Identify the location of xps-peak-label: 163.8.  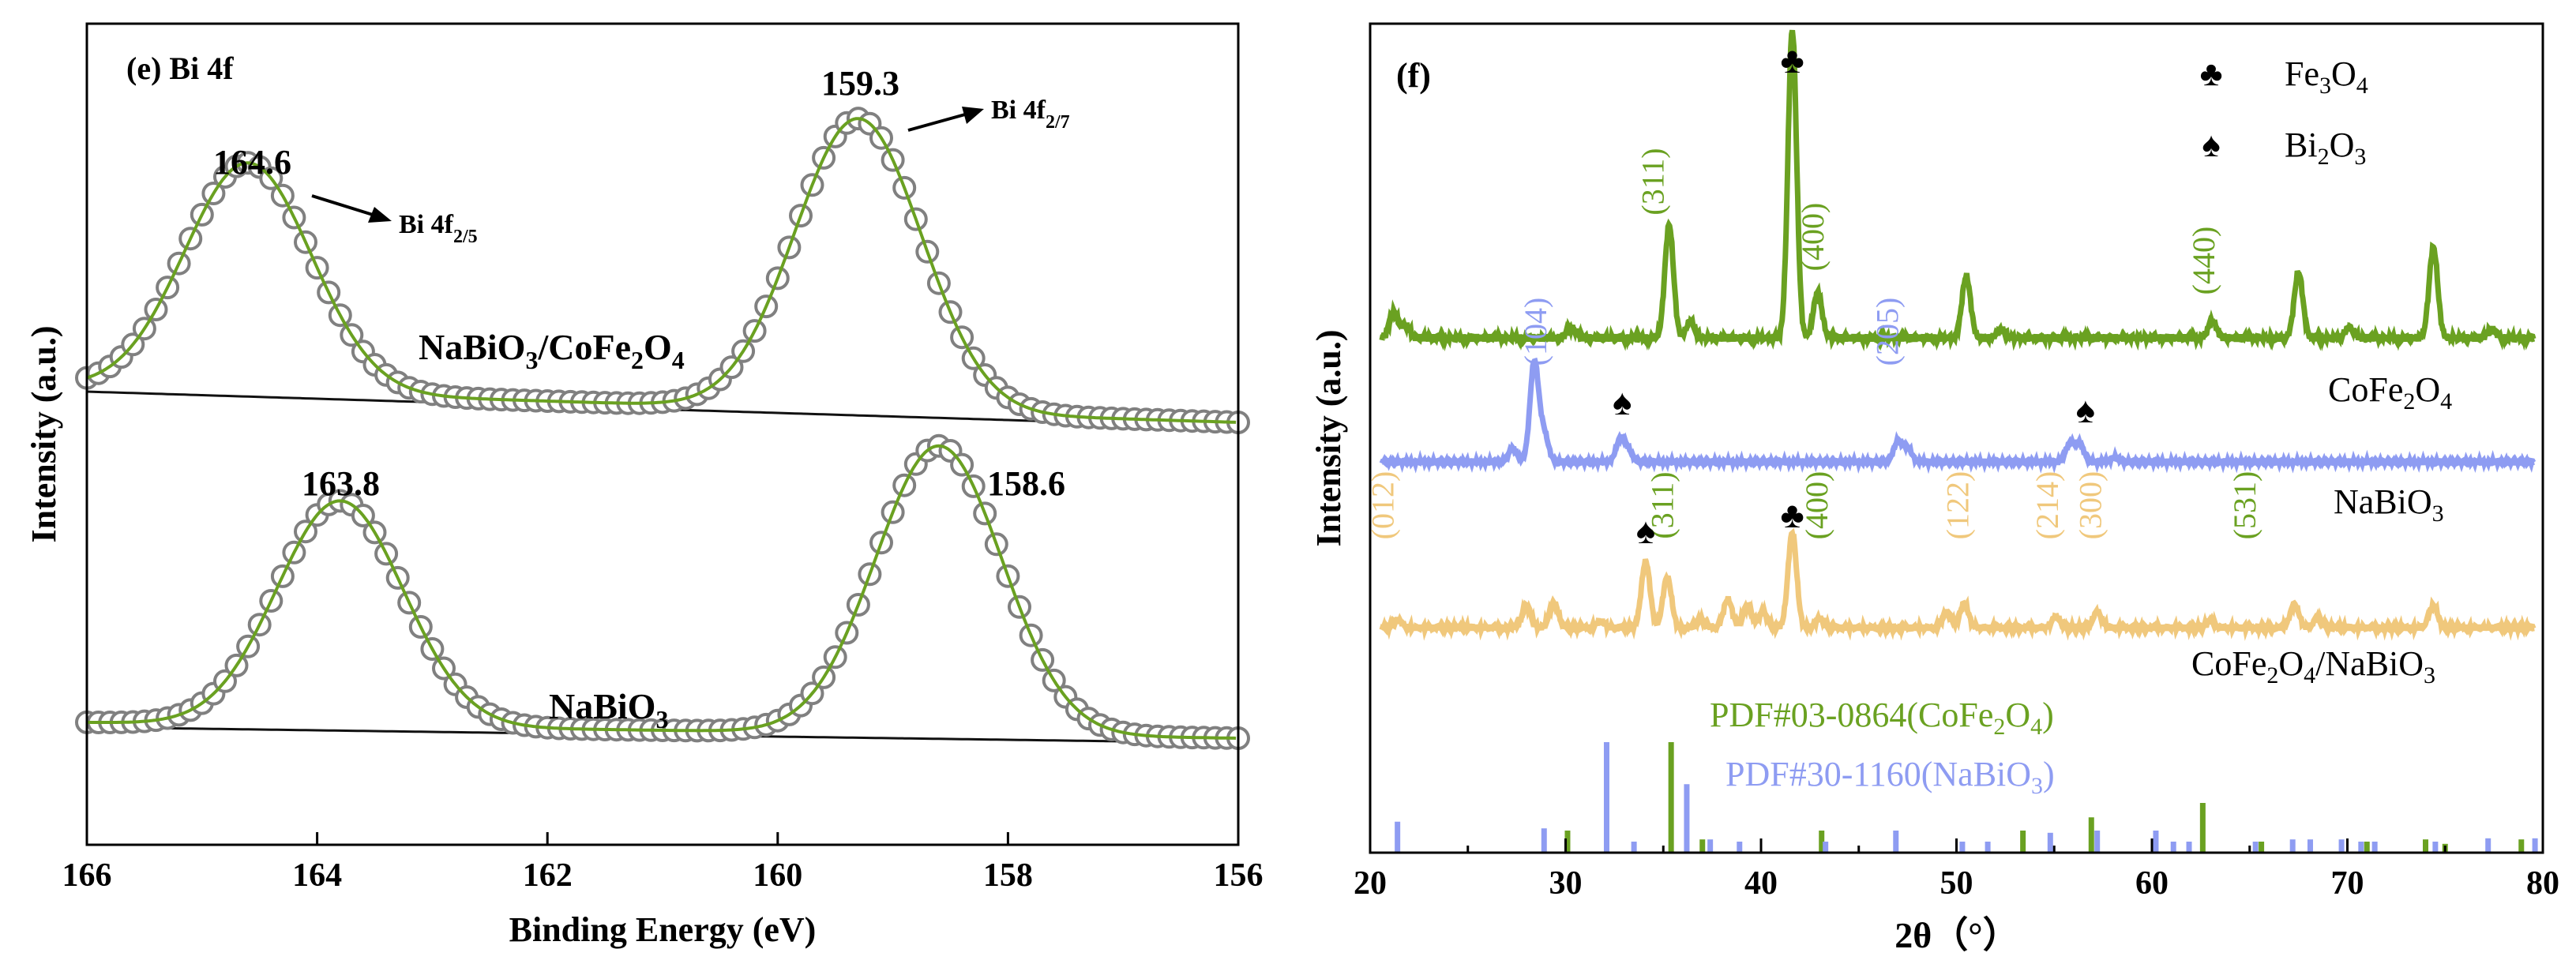
(341, 483).